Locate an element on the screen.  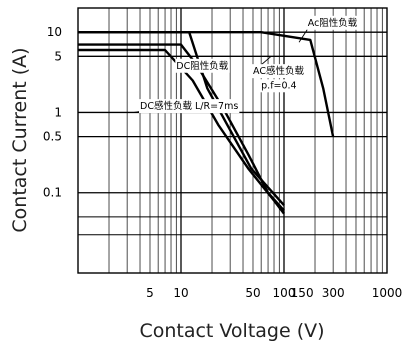
y-tick-label: 0.5 is located at coordinates (52, 137).